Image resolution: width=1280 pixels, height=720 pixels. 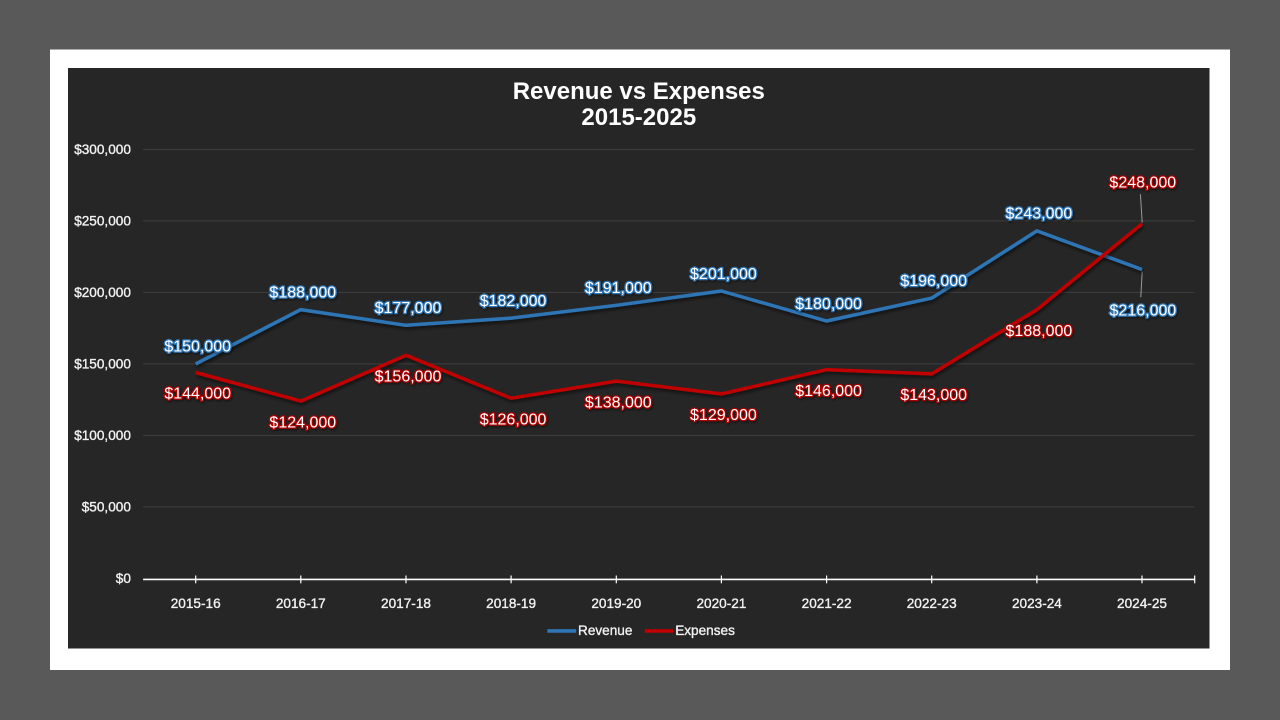 I want to click on svg-text: $138,000, so click(x=618, y=402).